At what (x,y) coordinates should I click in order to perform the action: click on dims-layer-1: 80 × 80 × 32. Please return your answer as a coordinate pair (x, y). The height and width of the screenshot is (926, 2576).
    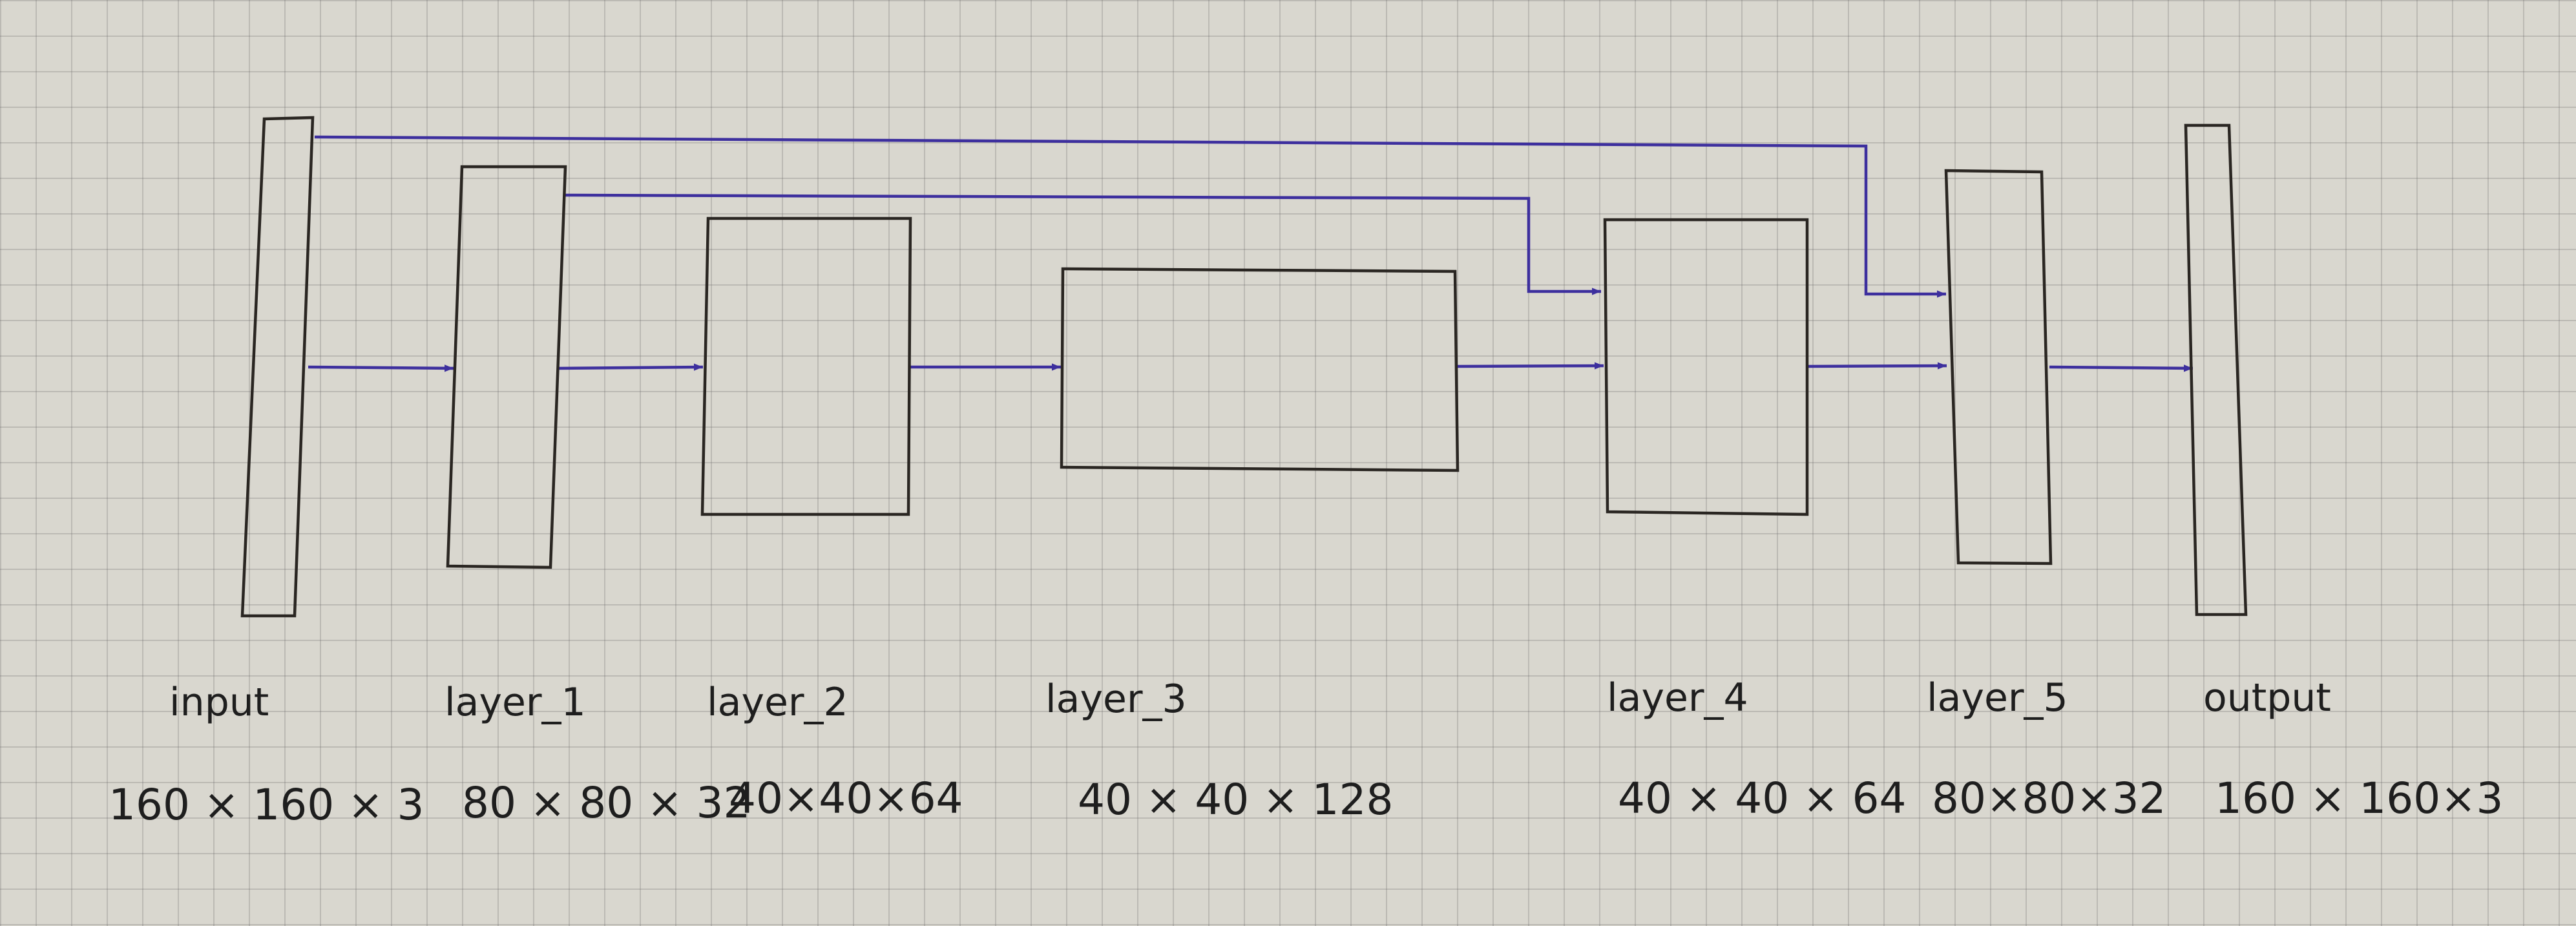
    Looking at the image, I should click on (606, 803).